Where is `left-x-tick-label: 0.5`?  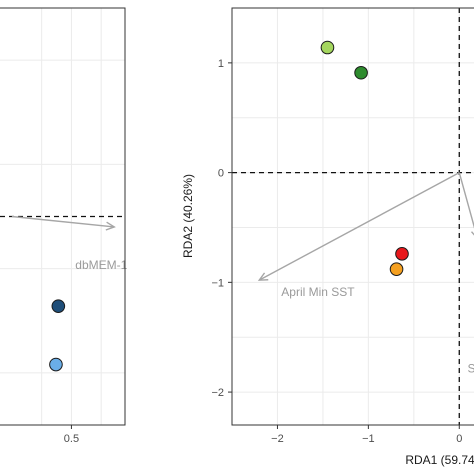
left-x-tick-label: 0.5 is located at coordinates (71, 439).